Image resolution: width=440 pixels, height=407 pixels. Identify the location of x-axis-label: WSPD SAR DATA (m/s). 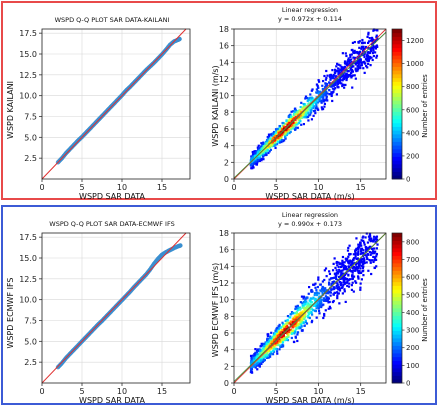
(309, 196).